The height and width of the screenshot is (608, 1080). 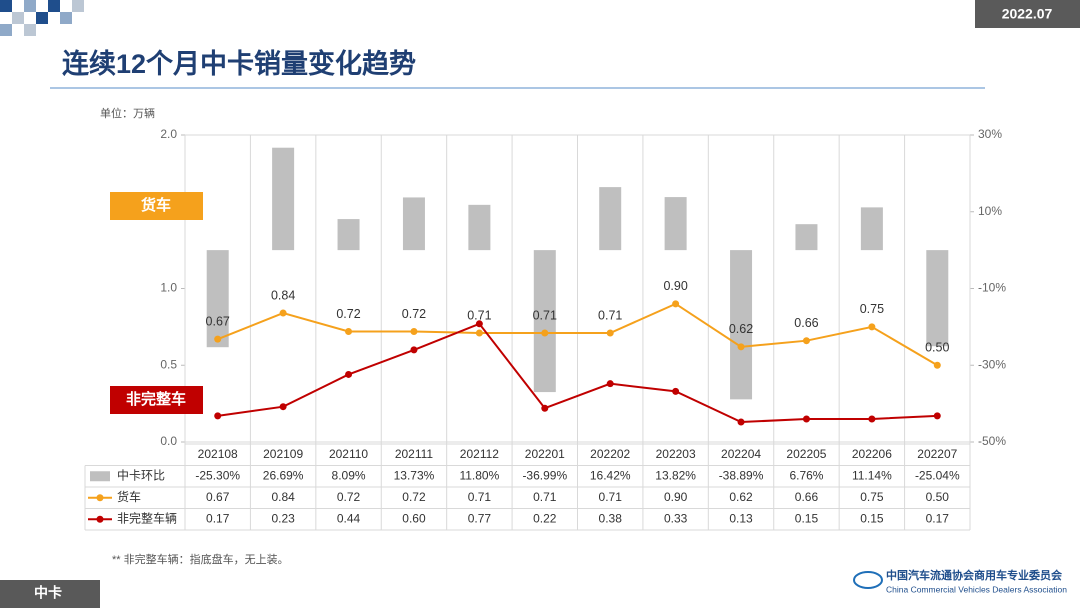 I want to click on y-tick-label: 0.0, so click(x=168, y=441).